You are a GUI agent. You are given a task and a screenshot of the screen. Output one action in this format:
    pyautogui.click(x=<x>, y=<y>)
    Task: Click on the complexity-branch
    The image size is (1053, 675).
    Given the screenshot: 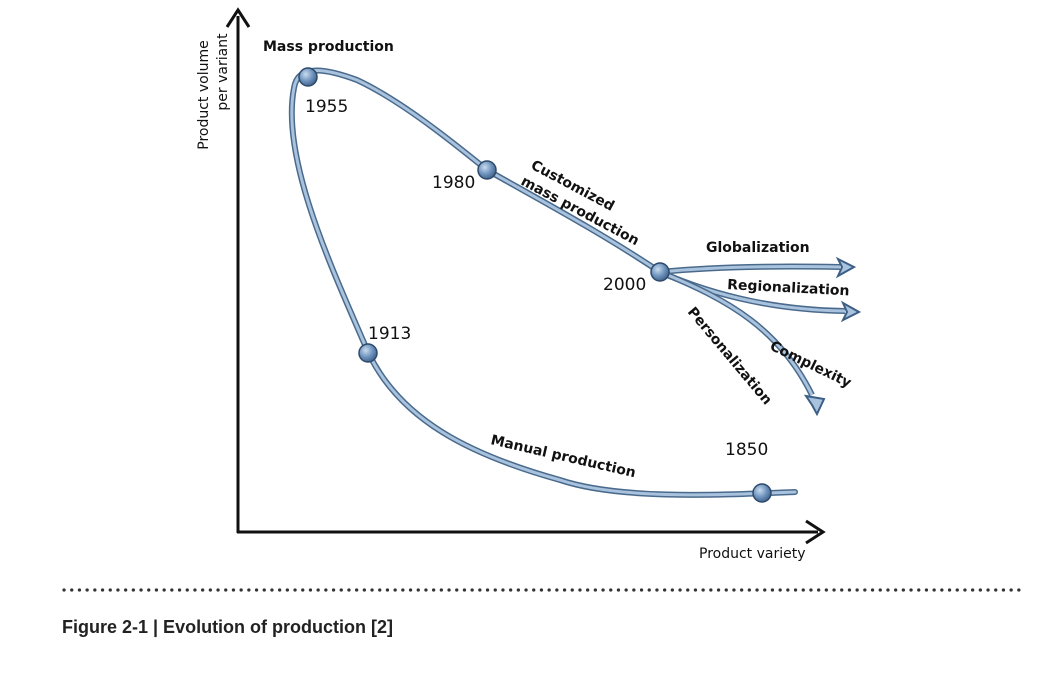 What is the action you would take?
    pyautogui.click(x=742, y=343)
    